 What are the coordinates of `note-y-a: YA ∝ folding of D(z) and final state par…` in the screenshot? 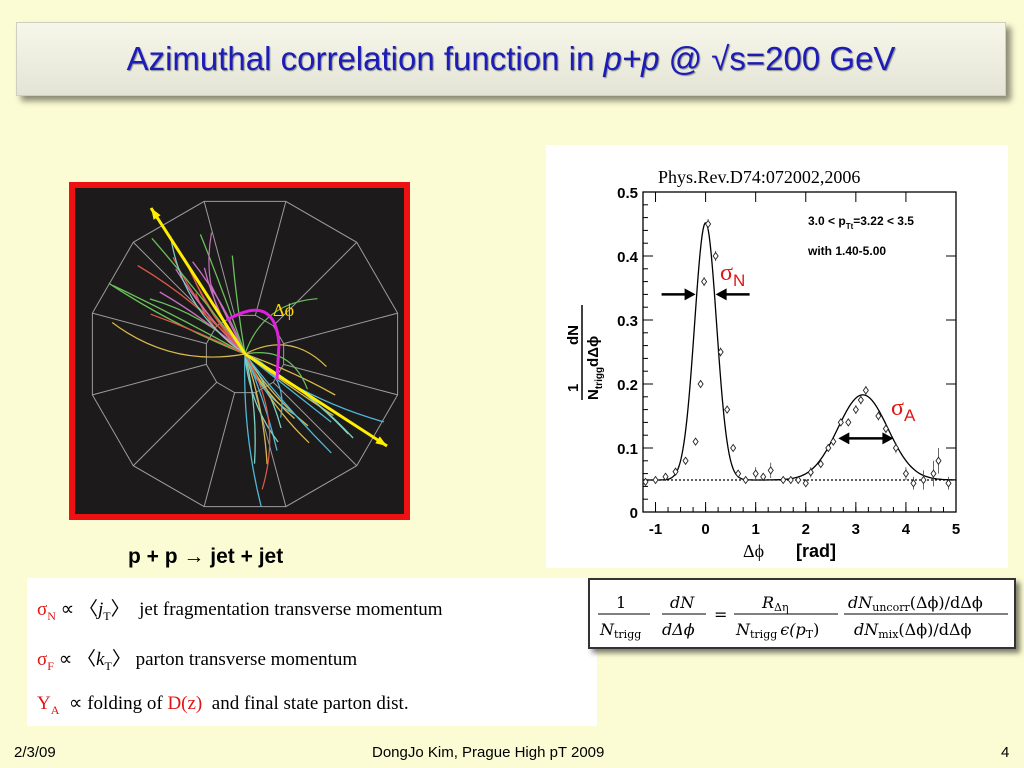 It's located at (223, 705).